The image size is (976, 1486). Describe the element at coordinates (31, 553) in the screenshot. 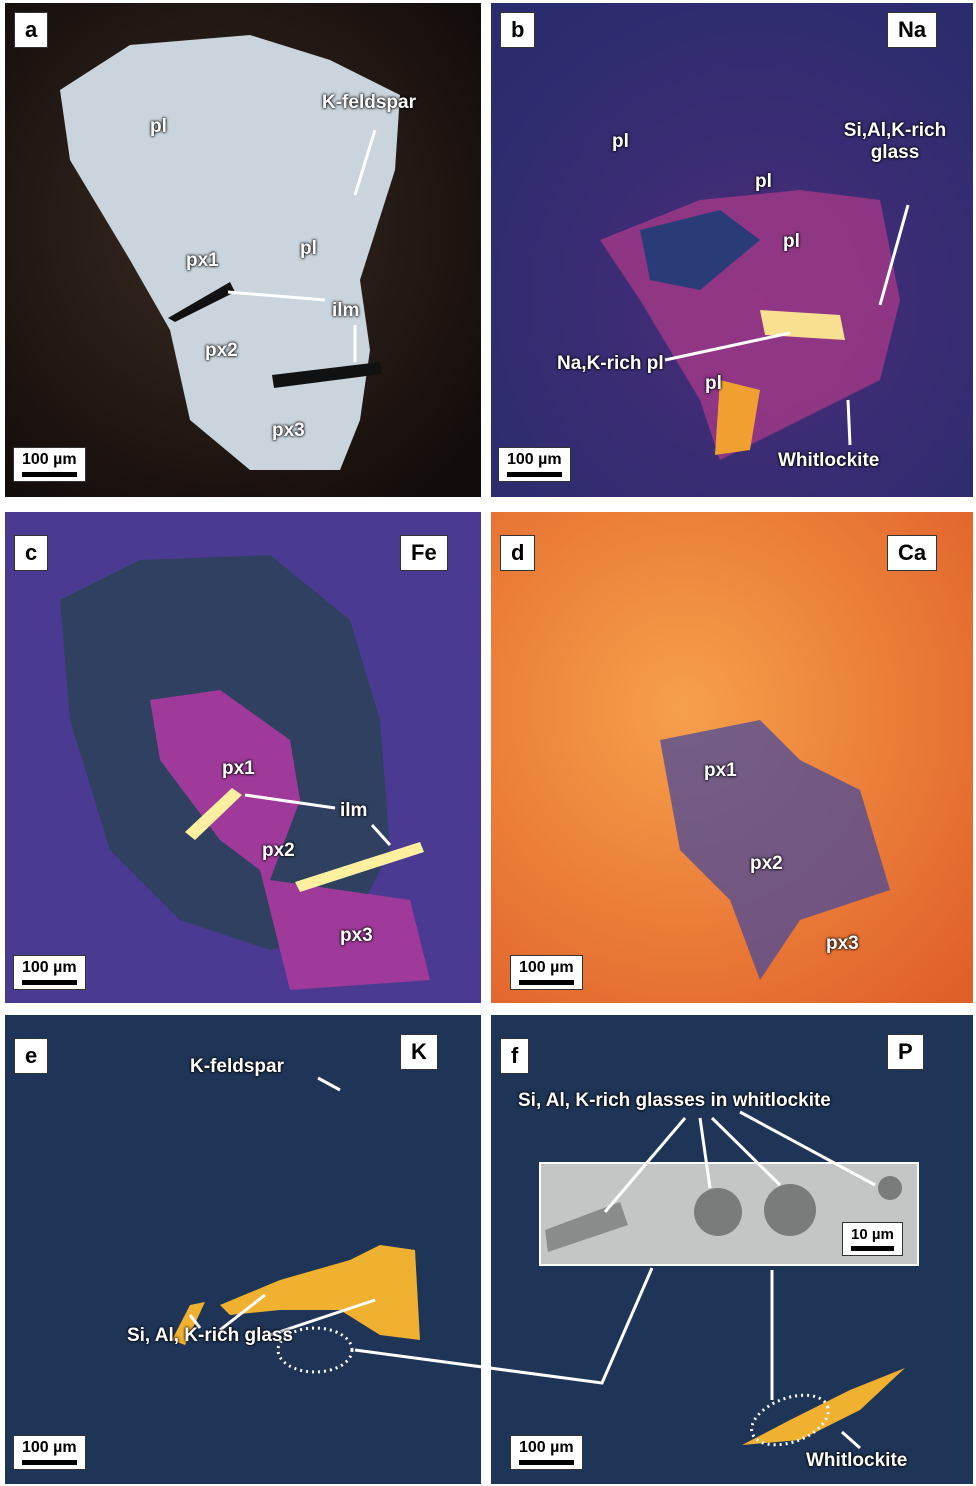

I see `panel-letter: c` at that location.